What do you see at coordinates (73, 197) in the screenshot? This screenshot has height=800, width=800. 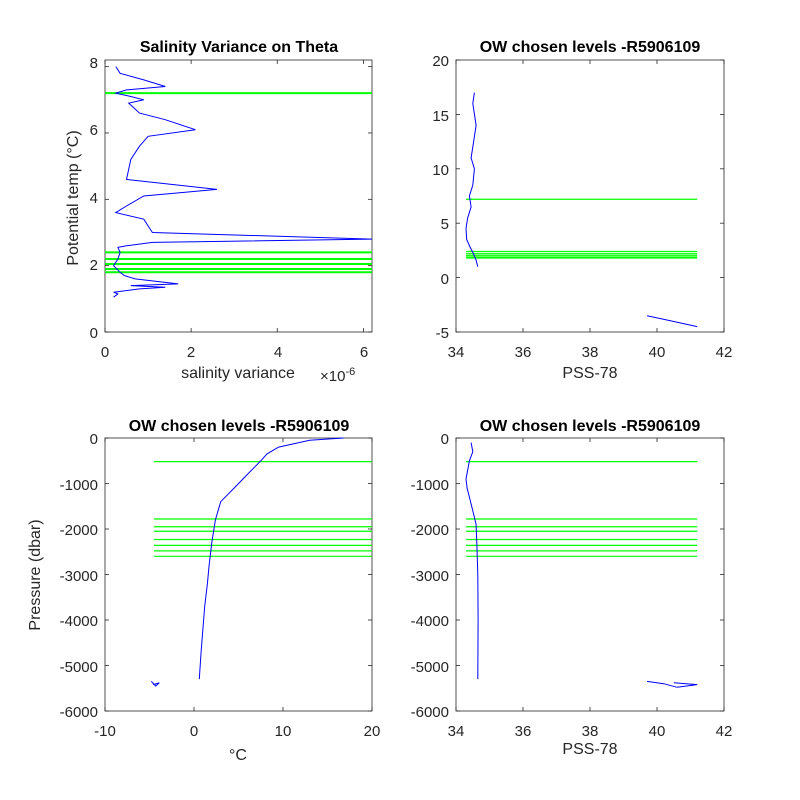 I see `panel1-ylabel: Potential temp (°C)` at bounding box center [73, 197].